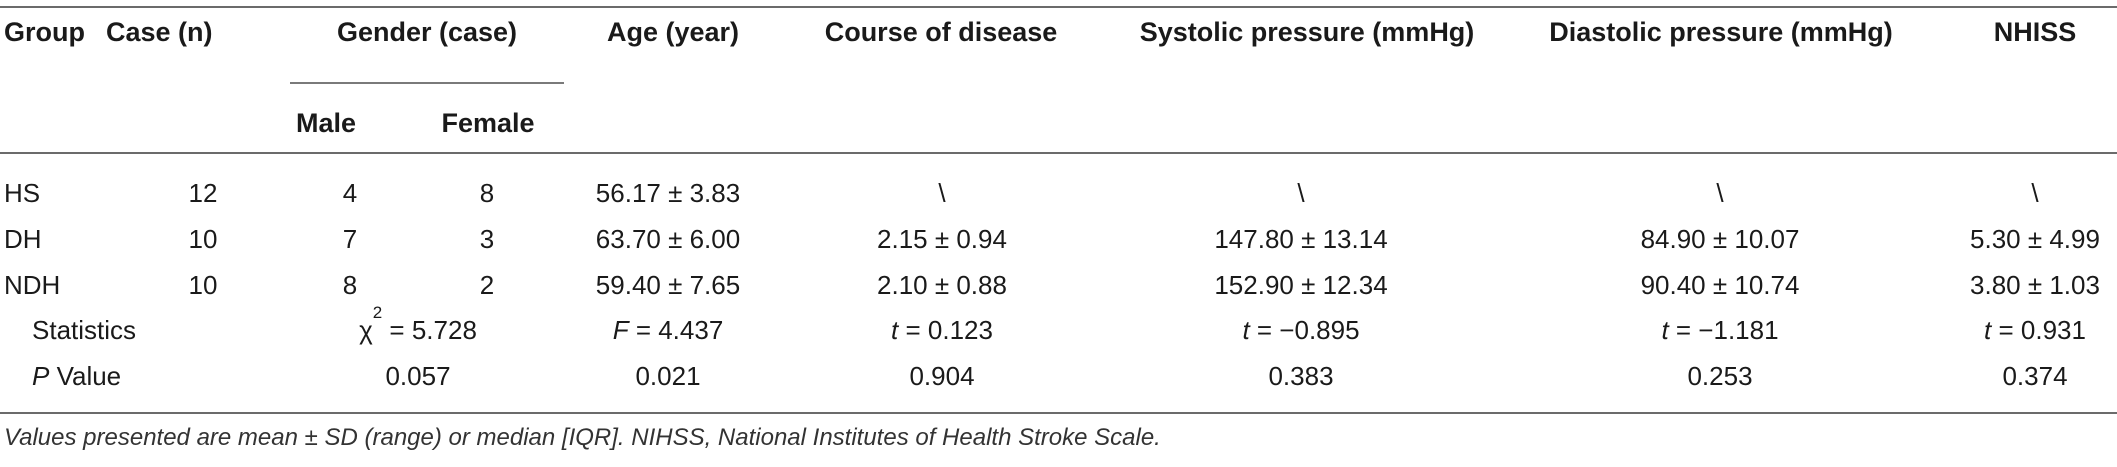 This screenshot has height=467, width=2117. What do you see at coordinates (1720, 239) in the screenshot?
I see `cell-diastolic: 84.90 ± 10.07` at bounding box center [1720, 239].